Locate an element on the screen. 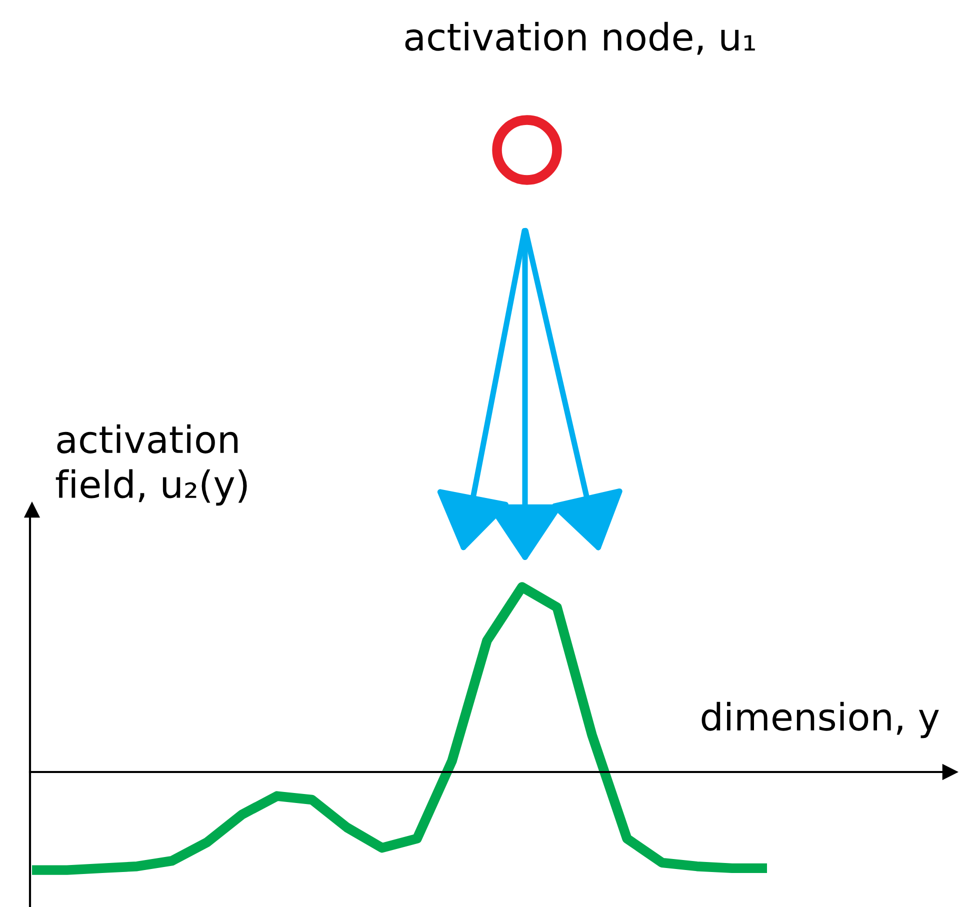 This screenshot has width=961, height=907. y-axis-title: activation field, u₂(y) is located at coordinates (151, 465).